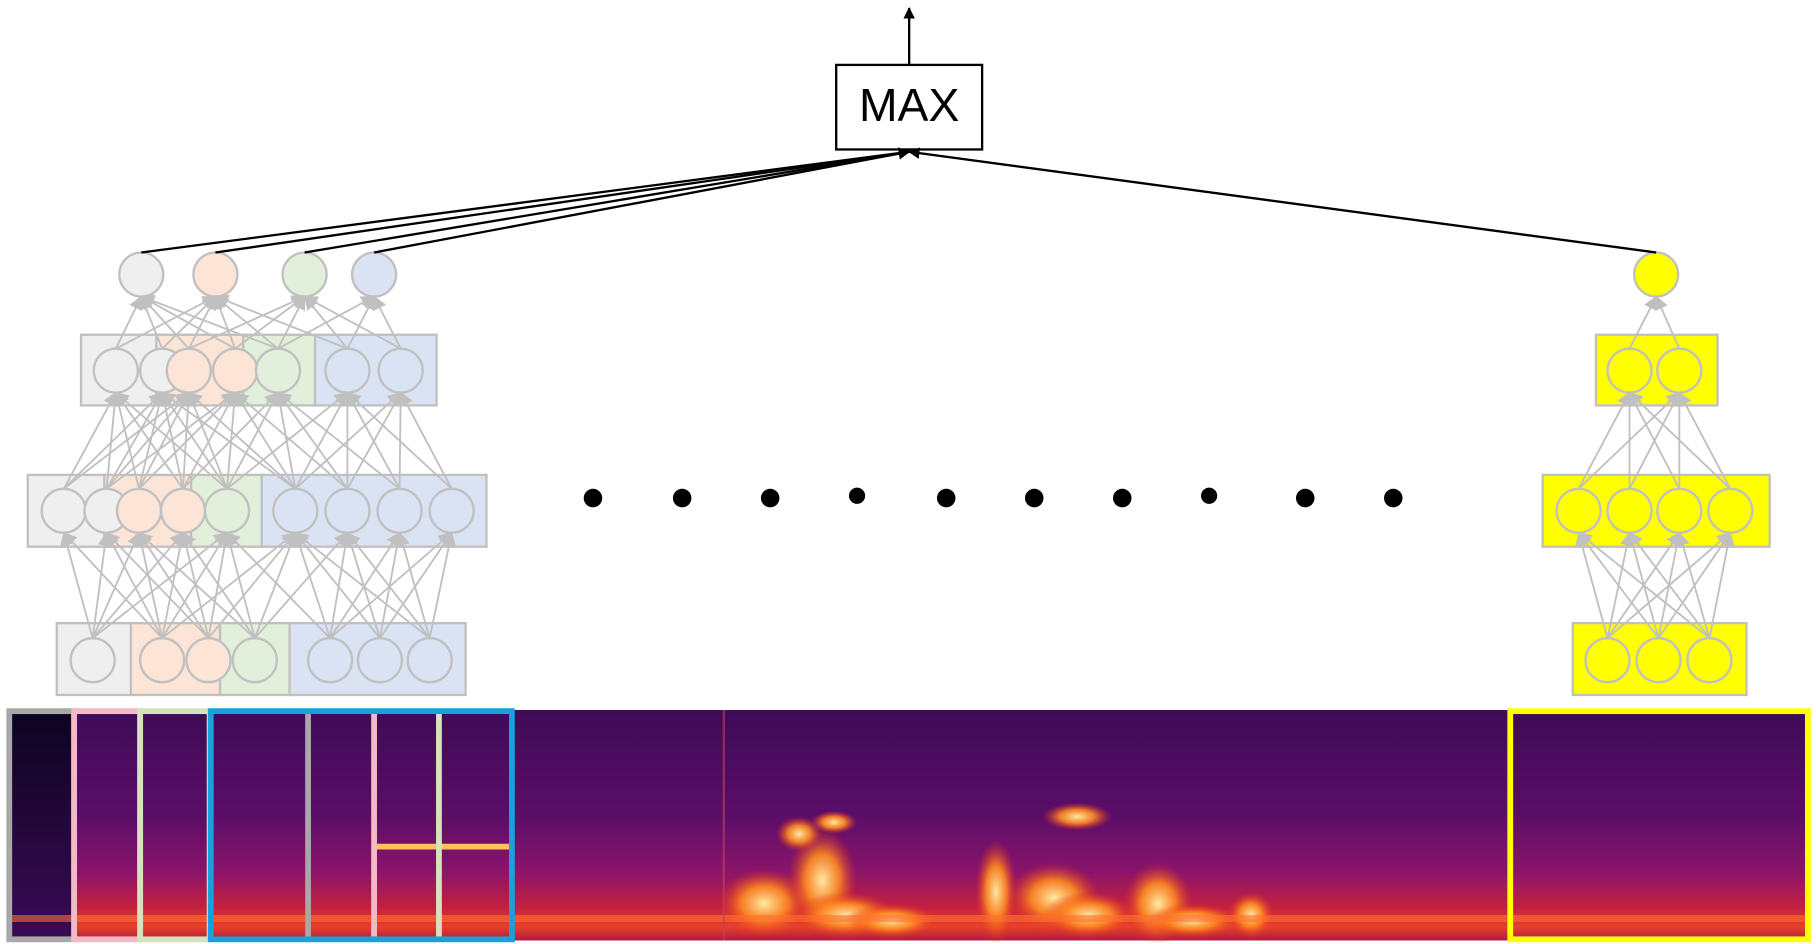 The width and height of the screenshot is (1816, 944). Describe the element at coordinates (909, 105) in the screenshot. I see `max-label: MAX` at that location.